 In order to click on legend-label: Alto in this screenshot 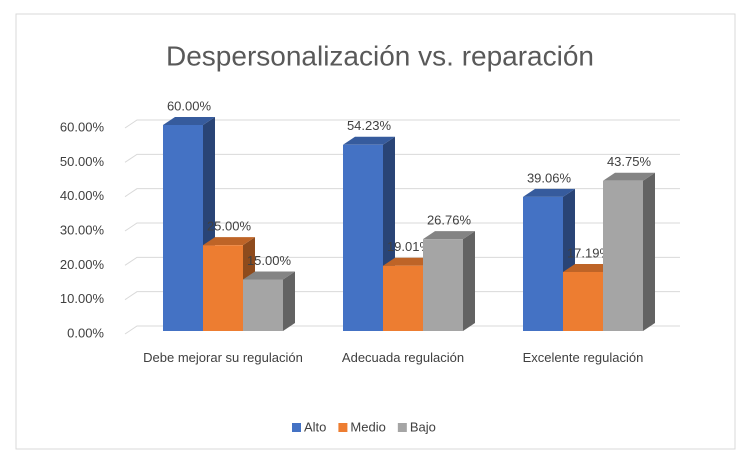, I will do `click(315, 426)`.